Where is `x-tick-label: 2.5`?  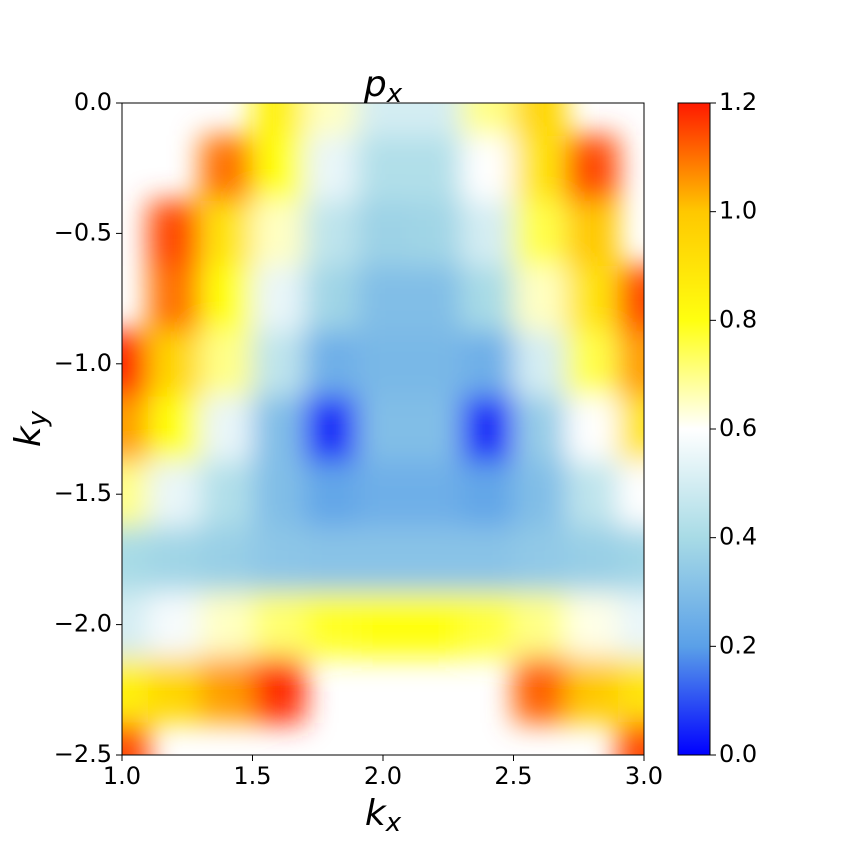
x-tick-label: 2.5 is located at coordinates (513, 776).